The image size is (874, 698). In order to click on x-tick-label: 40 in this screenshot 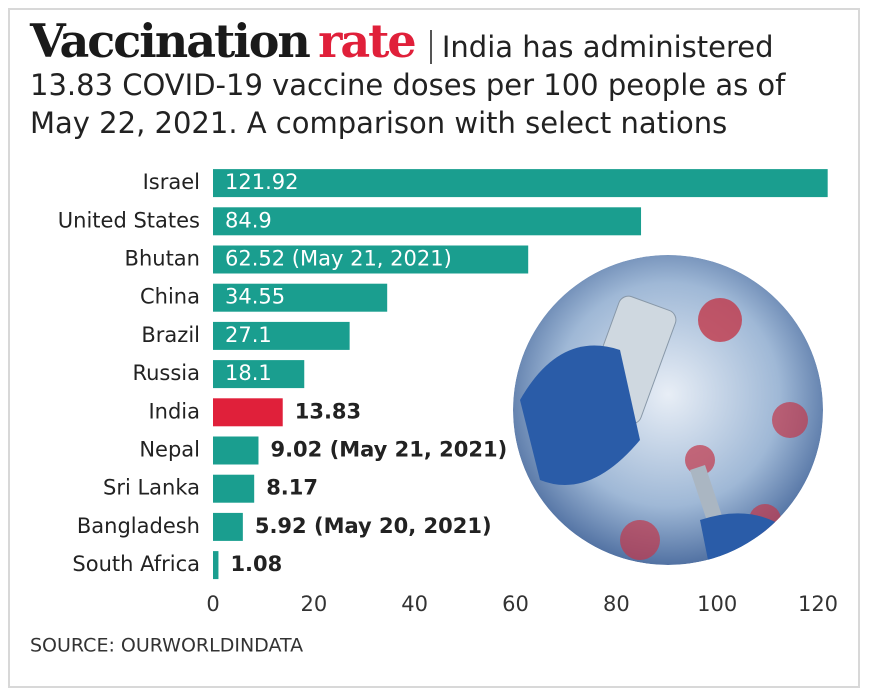, I will do `click(414, 604)`.